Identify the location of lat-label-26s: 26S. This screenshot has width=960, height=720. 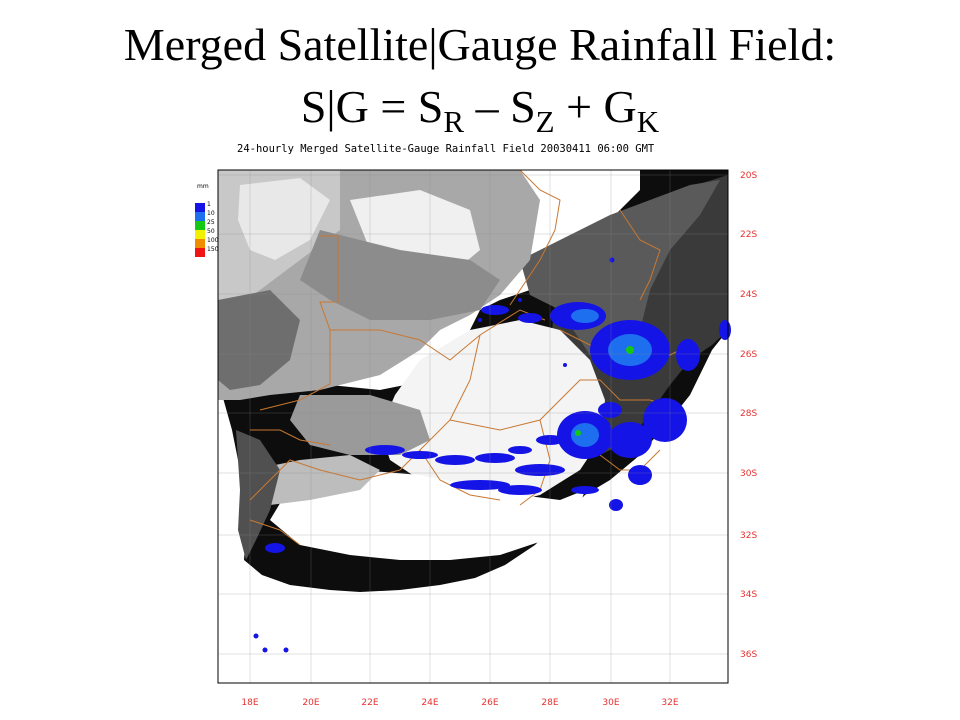
(748, 355).